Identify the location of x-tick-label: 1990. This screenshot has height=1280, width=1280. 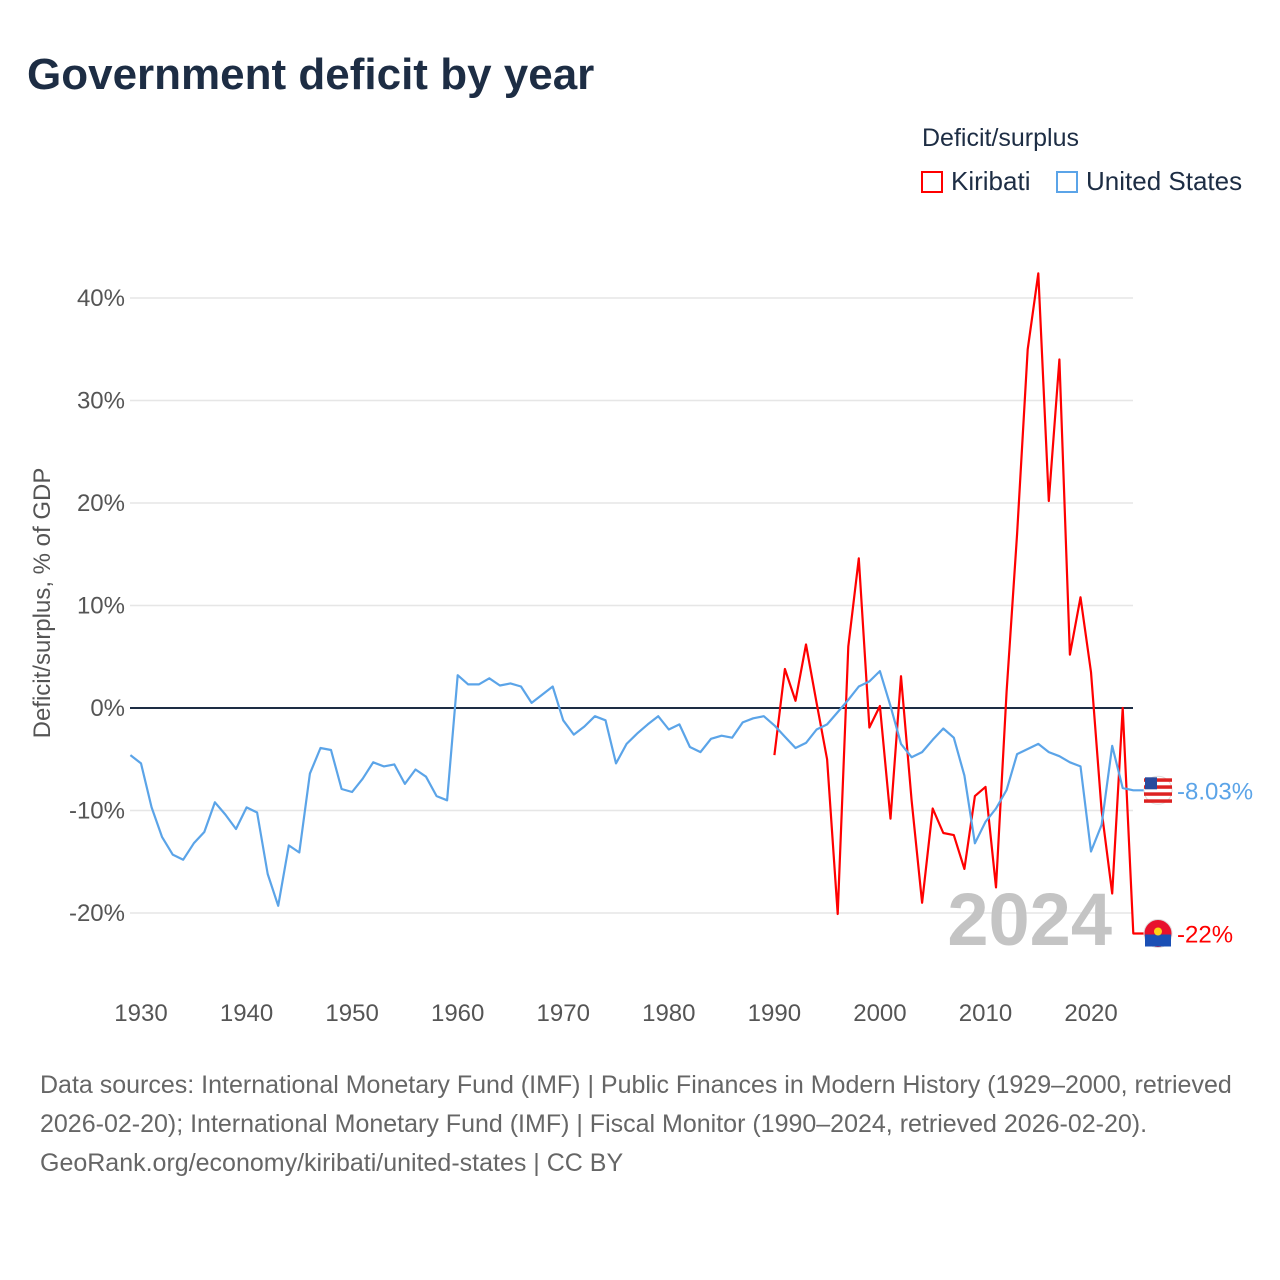
(774, 1013).